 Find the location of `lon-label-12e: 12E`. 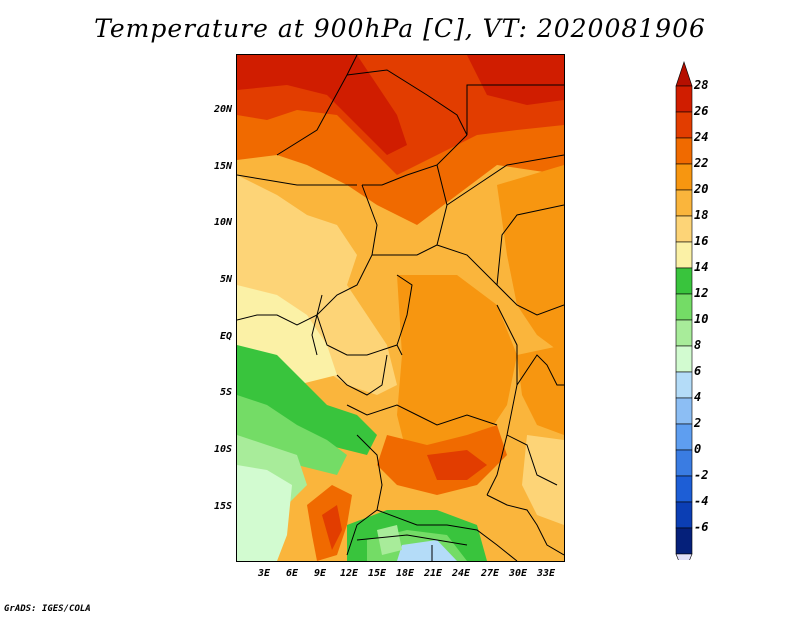

lon-label-12e: 12E is located at coordinates (349, 573).